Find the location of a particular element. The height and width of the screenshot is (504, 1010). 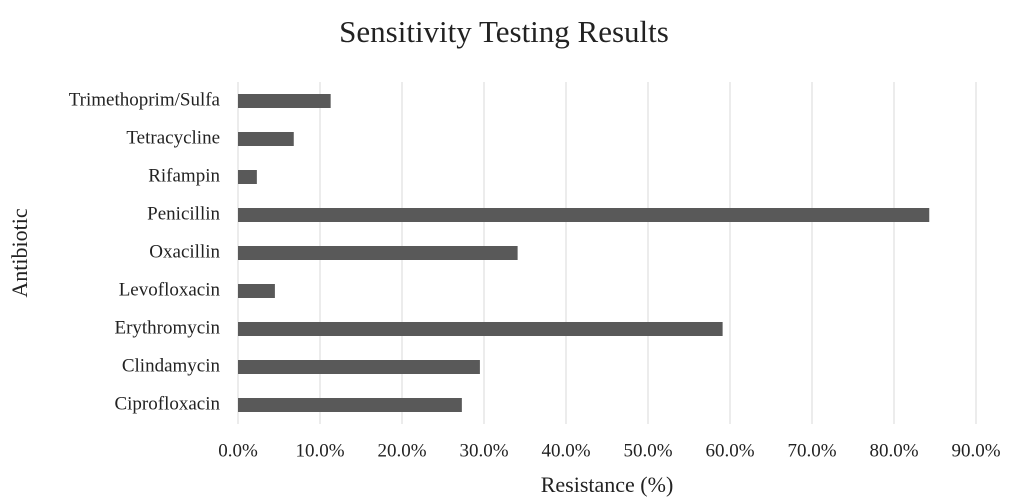

x-tick-label: 60.0% is located at coordinates (729, 450).